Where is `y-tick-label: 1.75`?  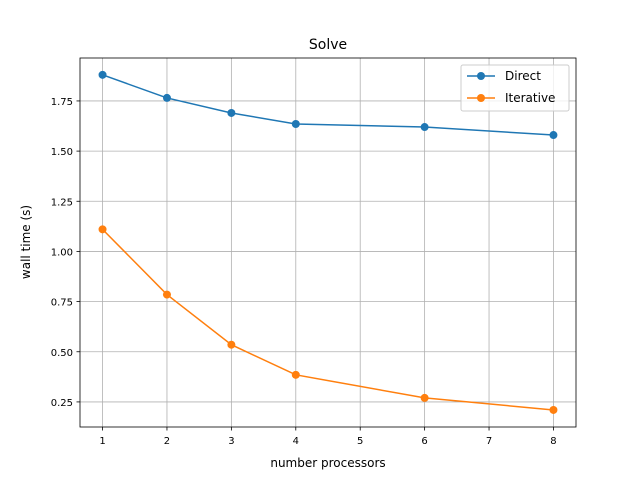 y-tick-label: 1.75 is located at coordinates (62, 102).